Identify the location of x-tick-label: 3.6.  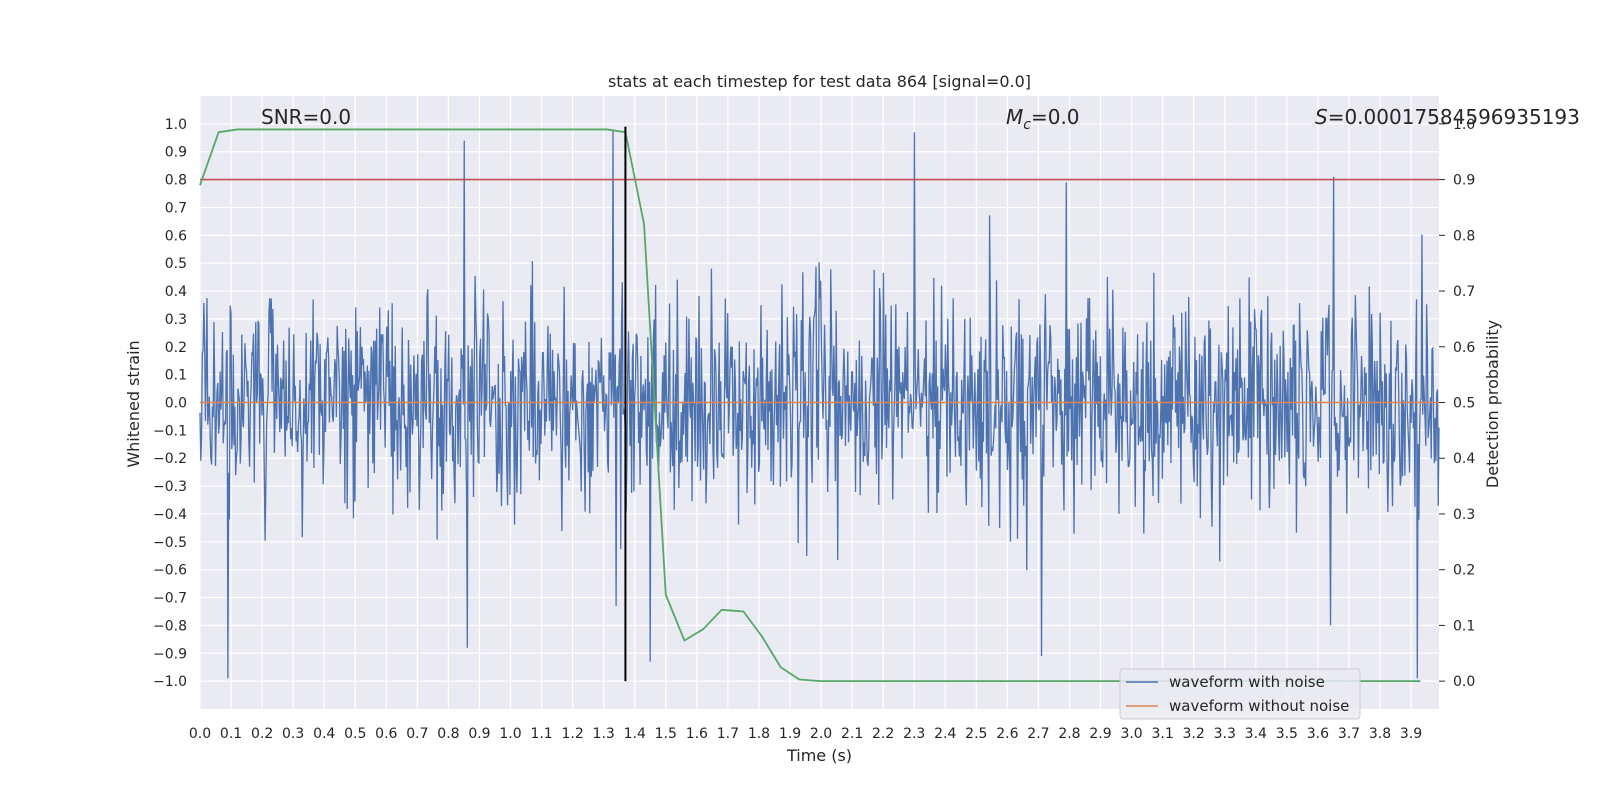
(1318, 734).